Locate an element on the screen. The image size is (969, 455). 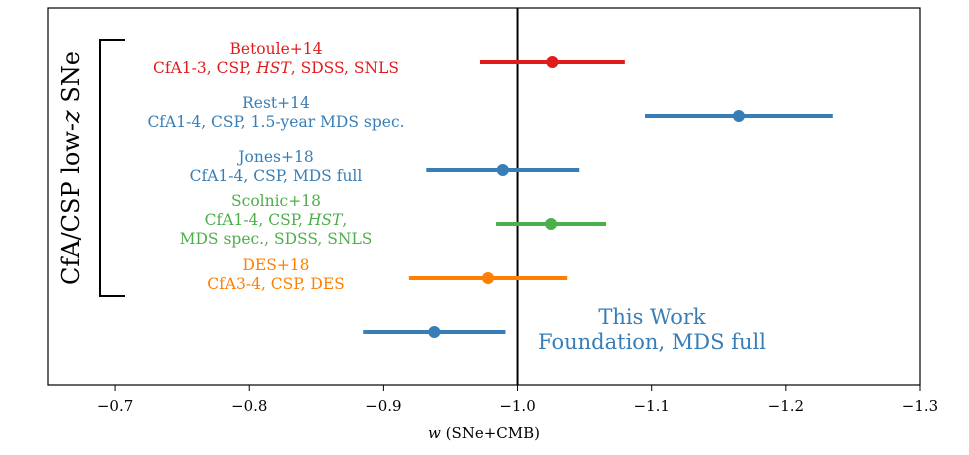
x-tick-label: −0.9 is located at coordinates (383, 406).